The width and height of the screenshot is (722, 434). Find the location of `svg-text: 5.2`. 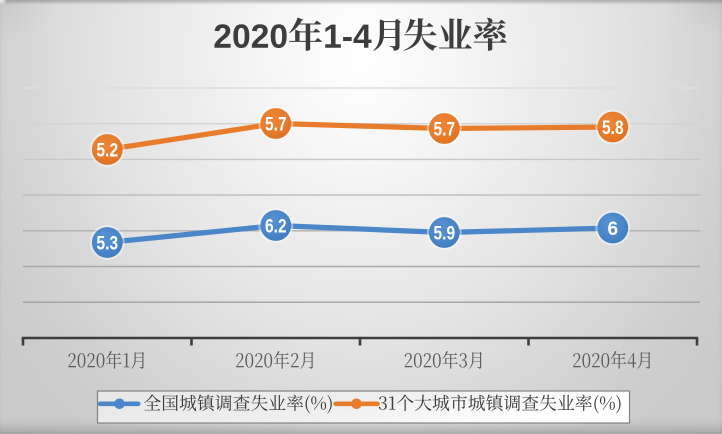

svg-text: 5.2 is located at coordinates (108, 150).